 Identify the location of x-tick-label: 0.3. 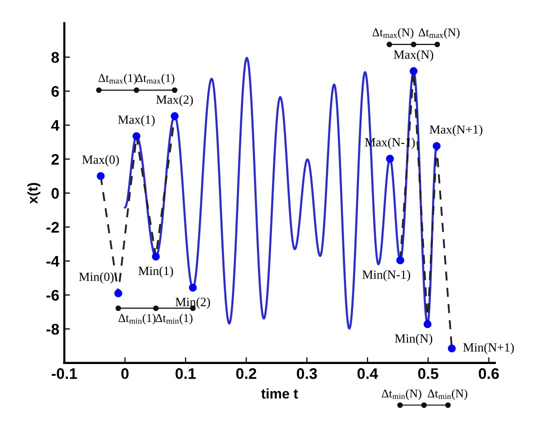
(306, 374).